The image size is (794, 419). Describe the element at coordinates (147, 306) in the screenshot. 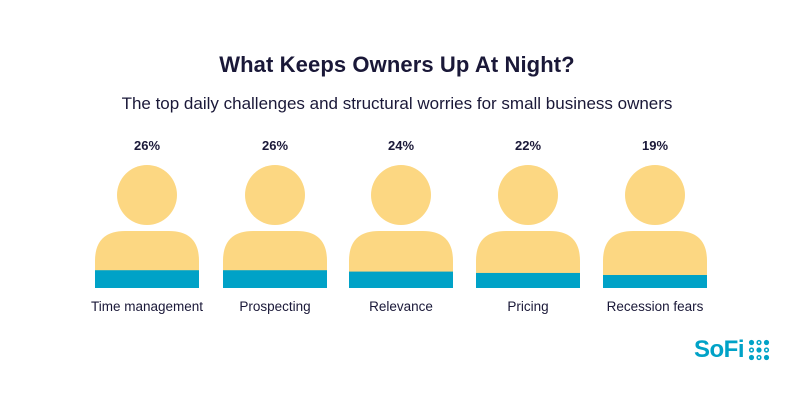

I see `category-label: Time management` at that location.